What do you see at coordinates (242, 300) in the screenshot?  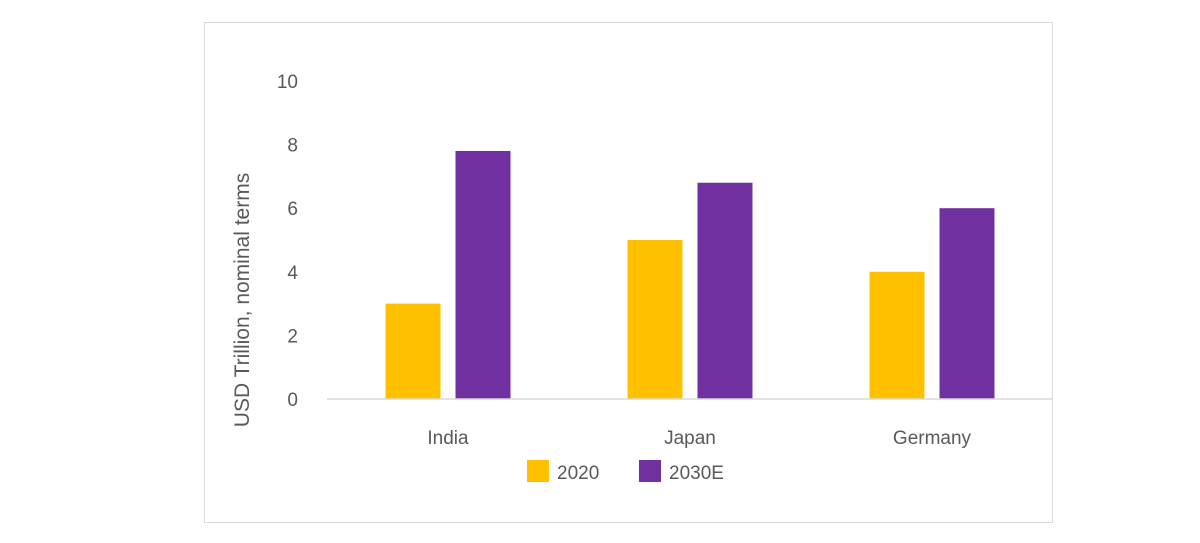 I see `y-axis-title: USD Trillion, nominal terms` at bounding box center [242, 300].